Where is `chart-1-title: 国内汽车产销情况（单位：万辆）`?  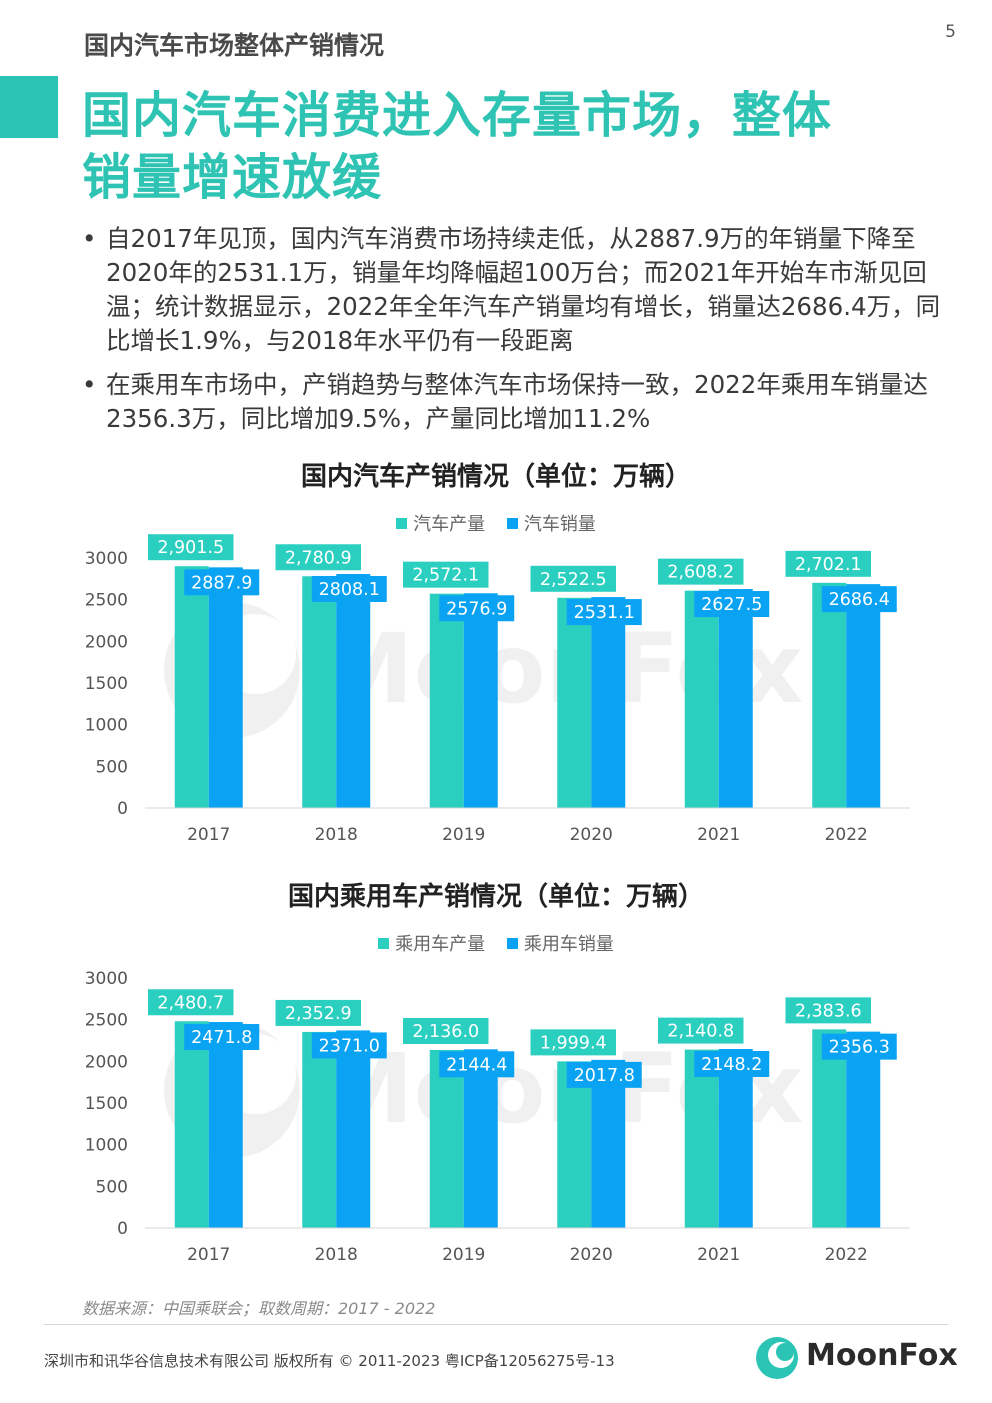
chart-1-title: 国内汽车产销情况（单位：万辆） is located at coordinates (495, 477).